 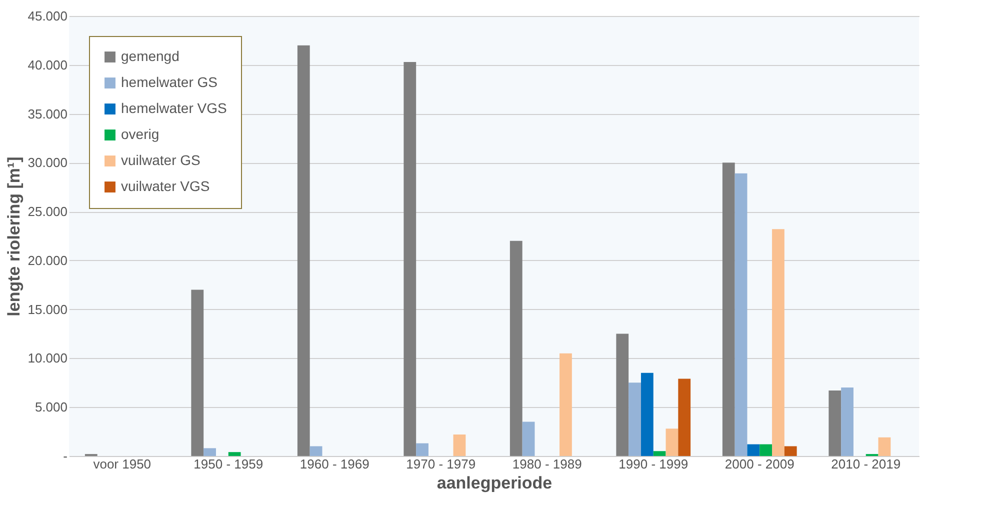 I want to click on x-tick-label: 2000 - 2009, so click(x=759, y=464).